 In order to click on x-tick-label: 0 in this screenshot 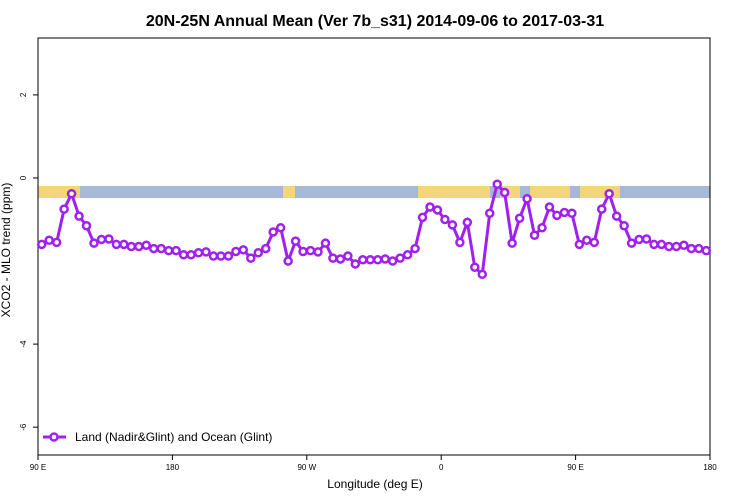, I will do `click(441, 467)`.